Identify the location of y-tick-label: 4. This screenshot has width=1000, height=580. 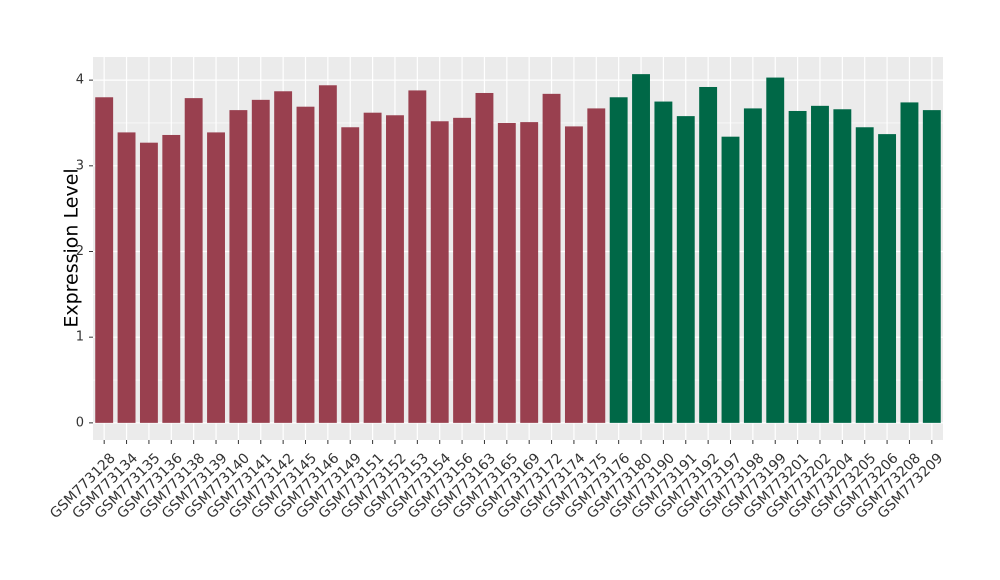
(80, 80).